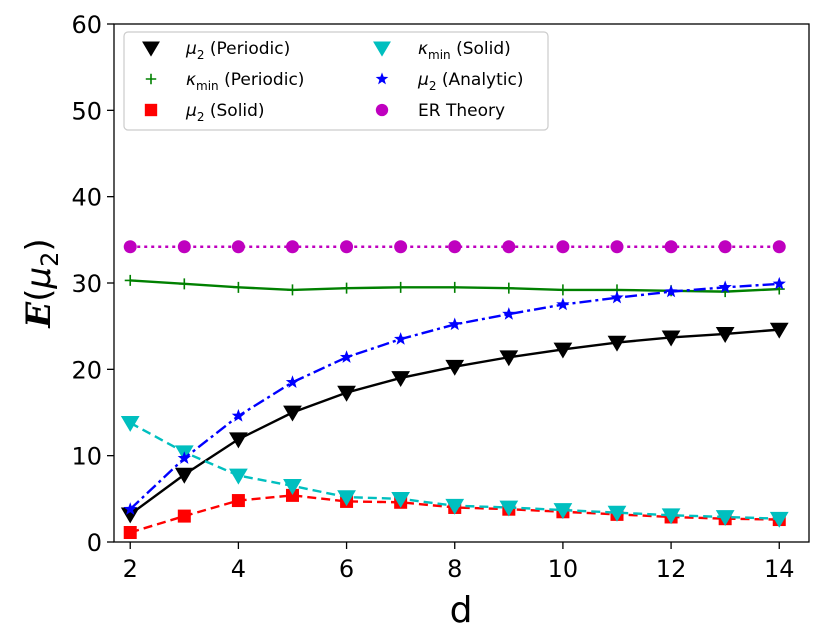 The image size is (830, 644). I want to click on x-tick-label: 14, so click(779, 569).